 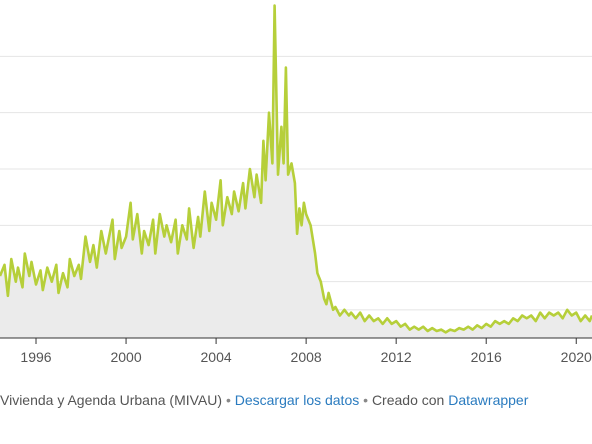 What do you see at coordinates (396, 357) in the screenshot?
I see `x-tick-label: 2012` at bounding box center [396, 357].